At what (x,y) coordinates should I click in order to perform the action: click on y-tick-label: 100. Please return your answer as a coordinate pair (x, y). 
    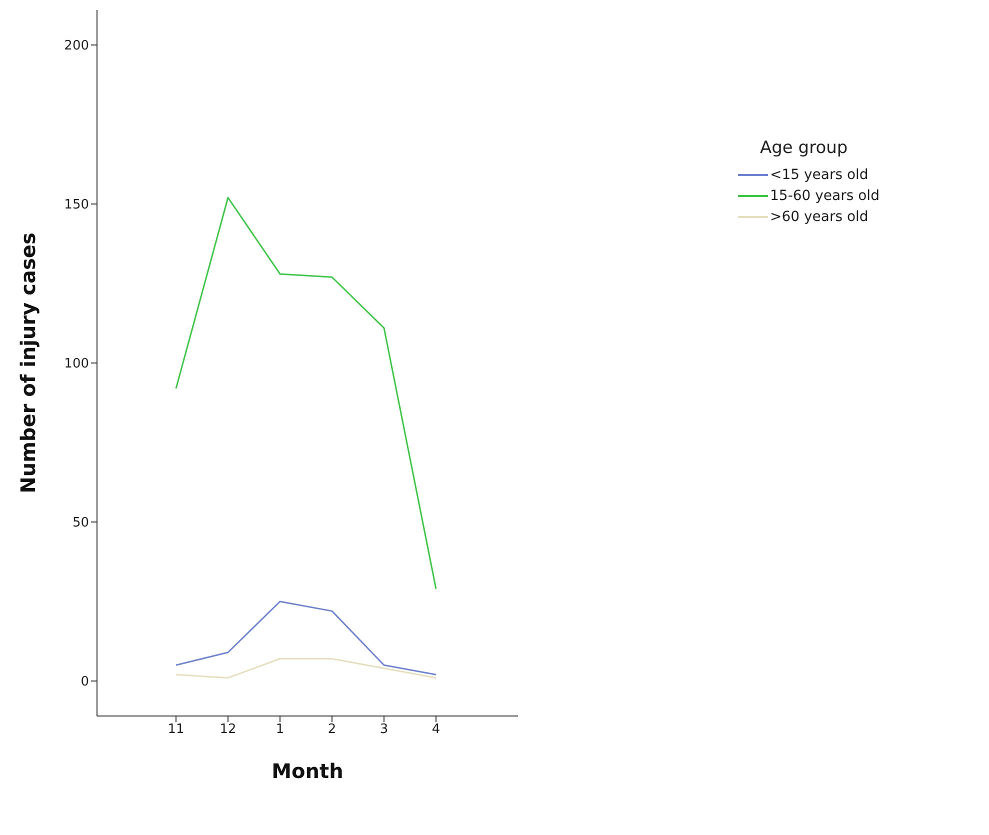
    Looking at the image, I should click on (76, 364).